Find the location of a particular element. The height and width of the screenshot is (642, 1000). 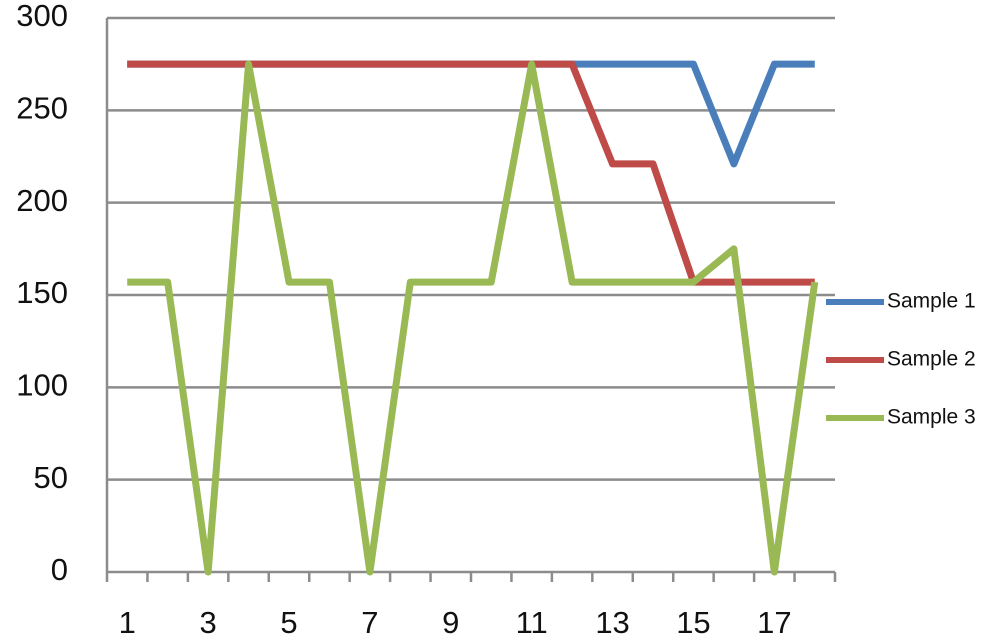

x-tick-label: 1 is located at coordinates (127, 622).